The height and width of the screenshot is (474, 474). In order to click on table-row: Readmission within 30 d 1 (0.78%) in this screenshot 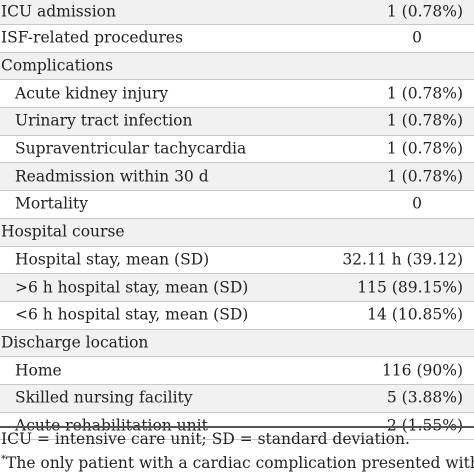, I will do `click(237, 177)`.